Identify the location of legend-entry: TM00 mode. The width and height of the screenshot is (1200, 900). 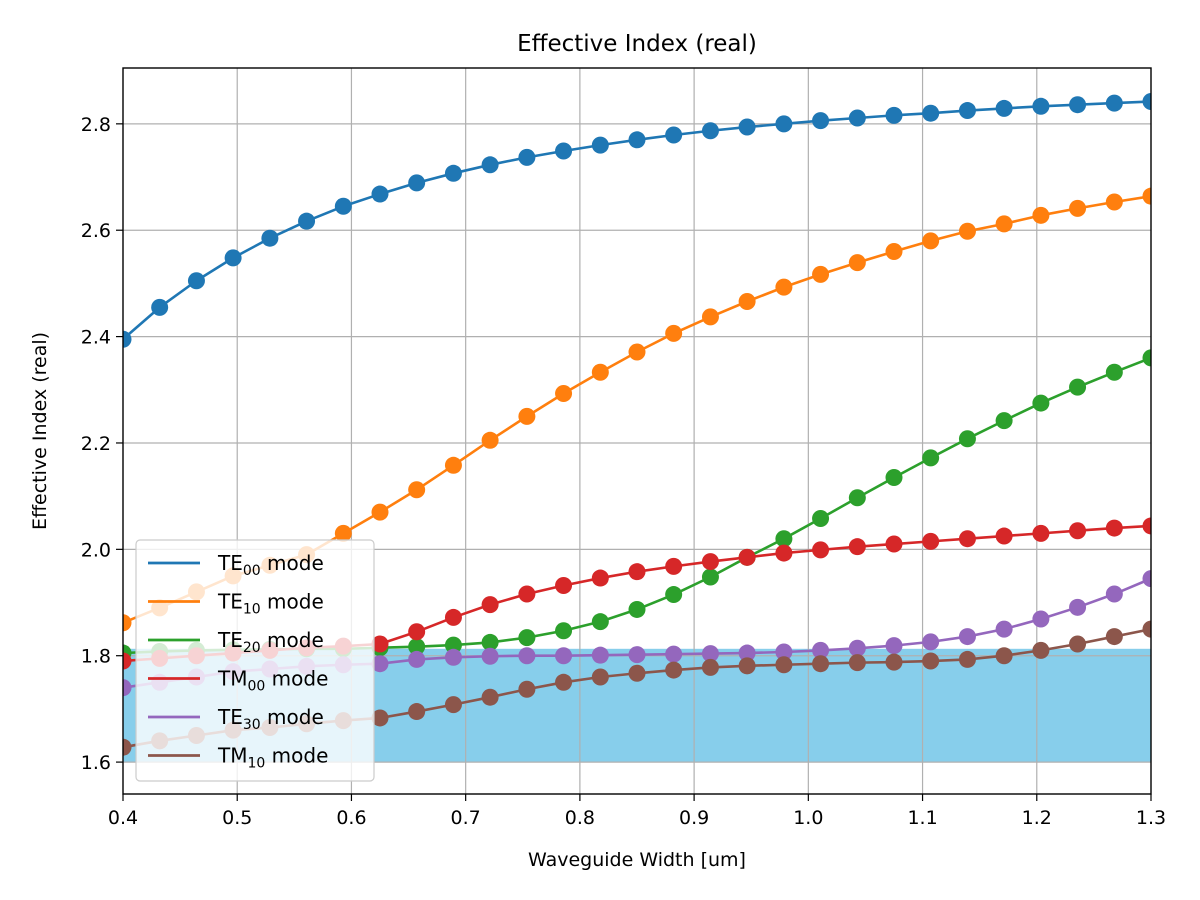
(238, 681).